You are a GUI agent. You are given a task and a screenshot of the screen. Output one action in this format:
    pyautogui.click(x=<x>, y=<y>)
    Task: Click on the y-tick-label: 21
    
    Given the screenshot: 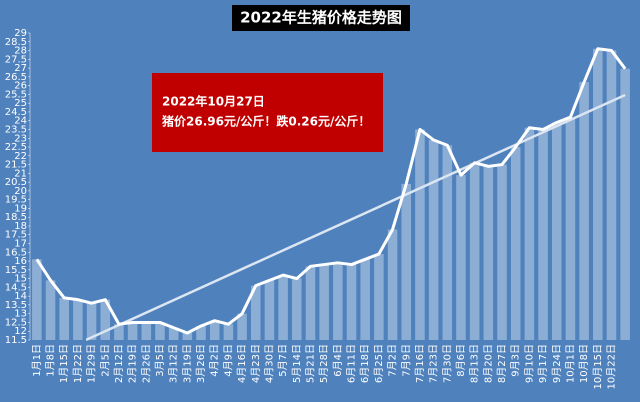 What is the action you would take?
    pyautogui.click(x=20, y=173)
    